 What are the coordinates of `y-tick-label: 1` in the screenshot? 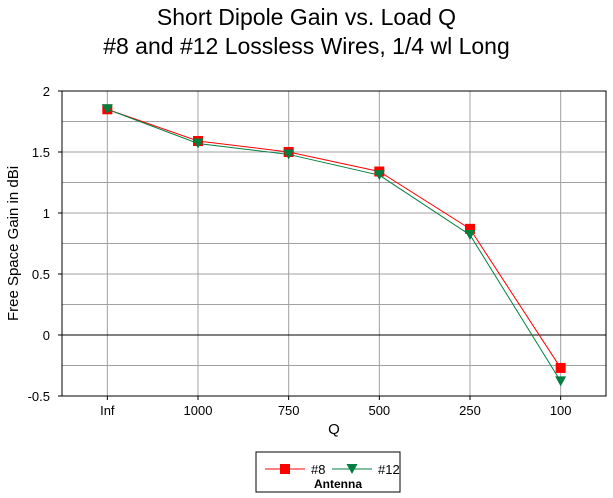 It's located at (46, 213).